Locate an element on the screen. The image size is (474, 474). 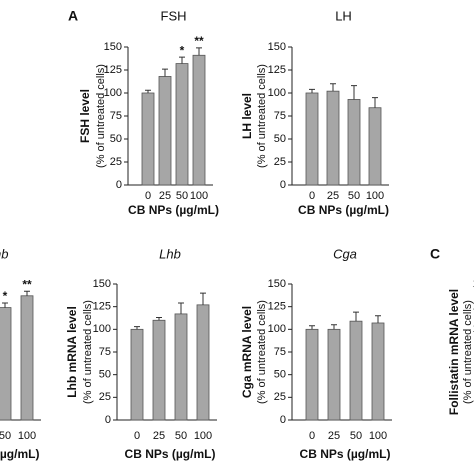
panel-title: Lhb is located at coordinates (170, 253).